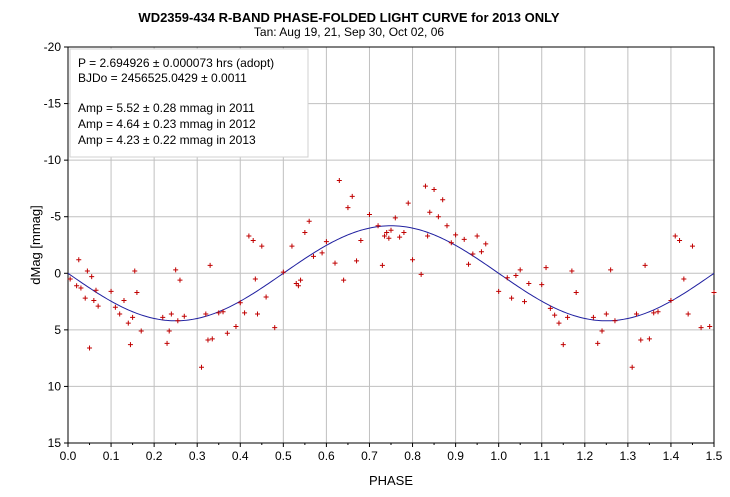 This screenshot has width=730, height=497. What do you see at coordinates (455, 456) in the screenshot?
I see `x-tick-label: 0.9` at bounding box center [455, 456].